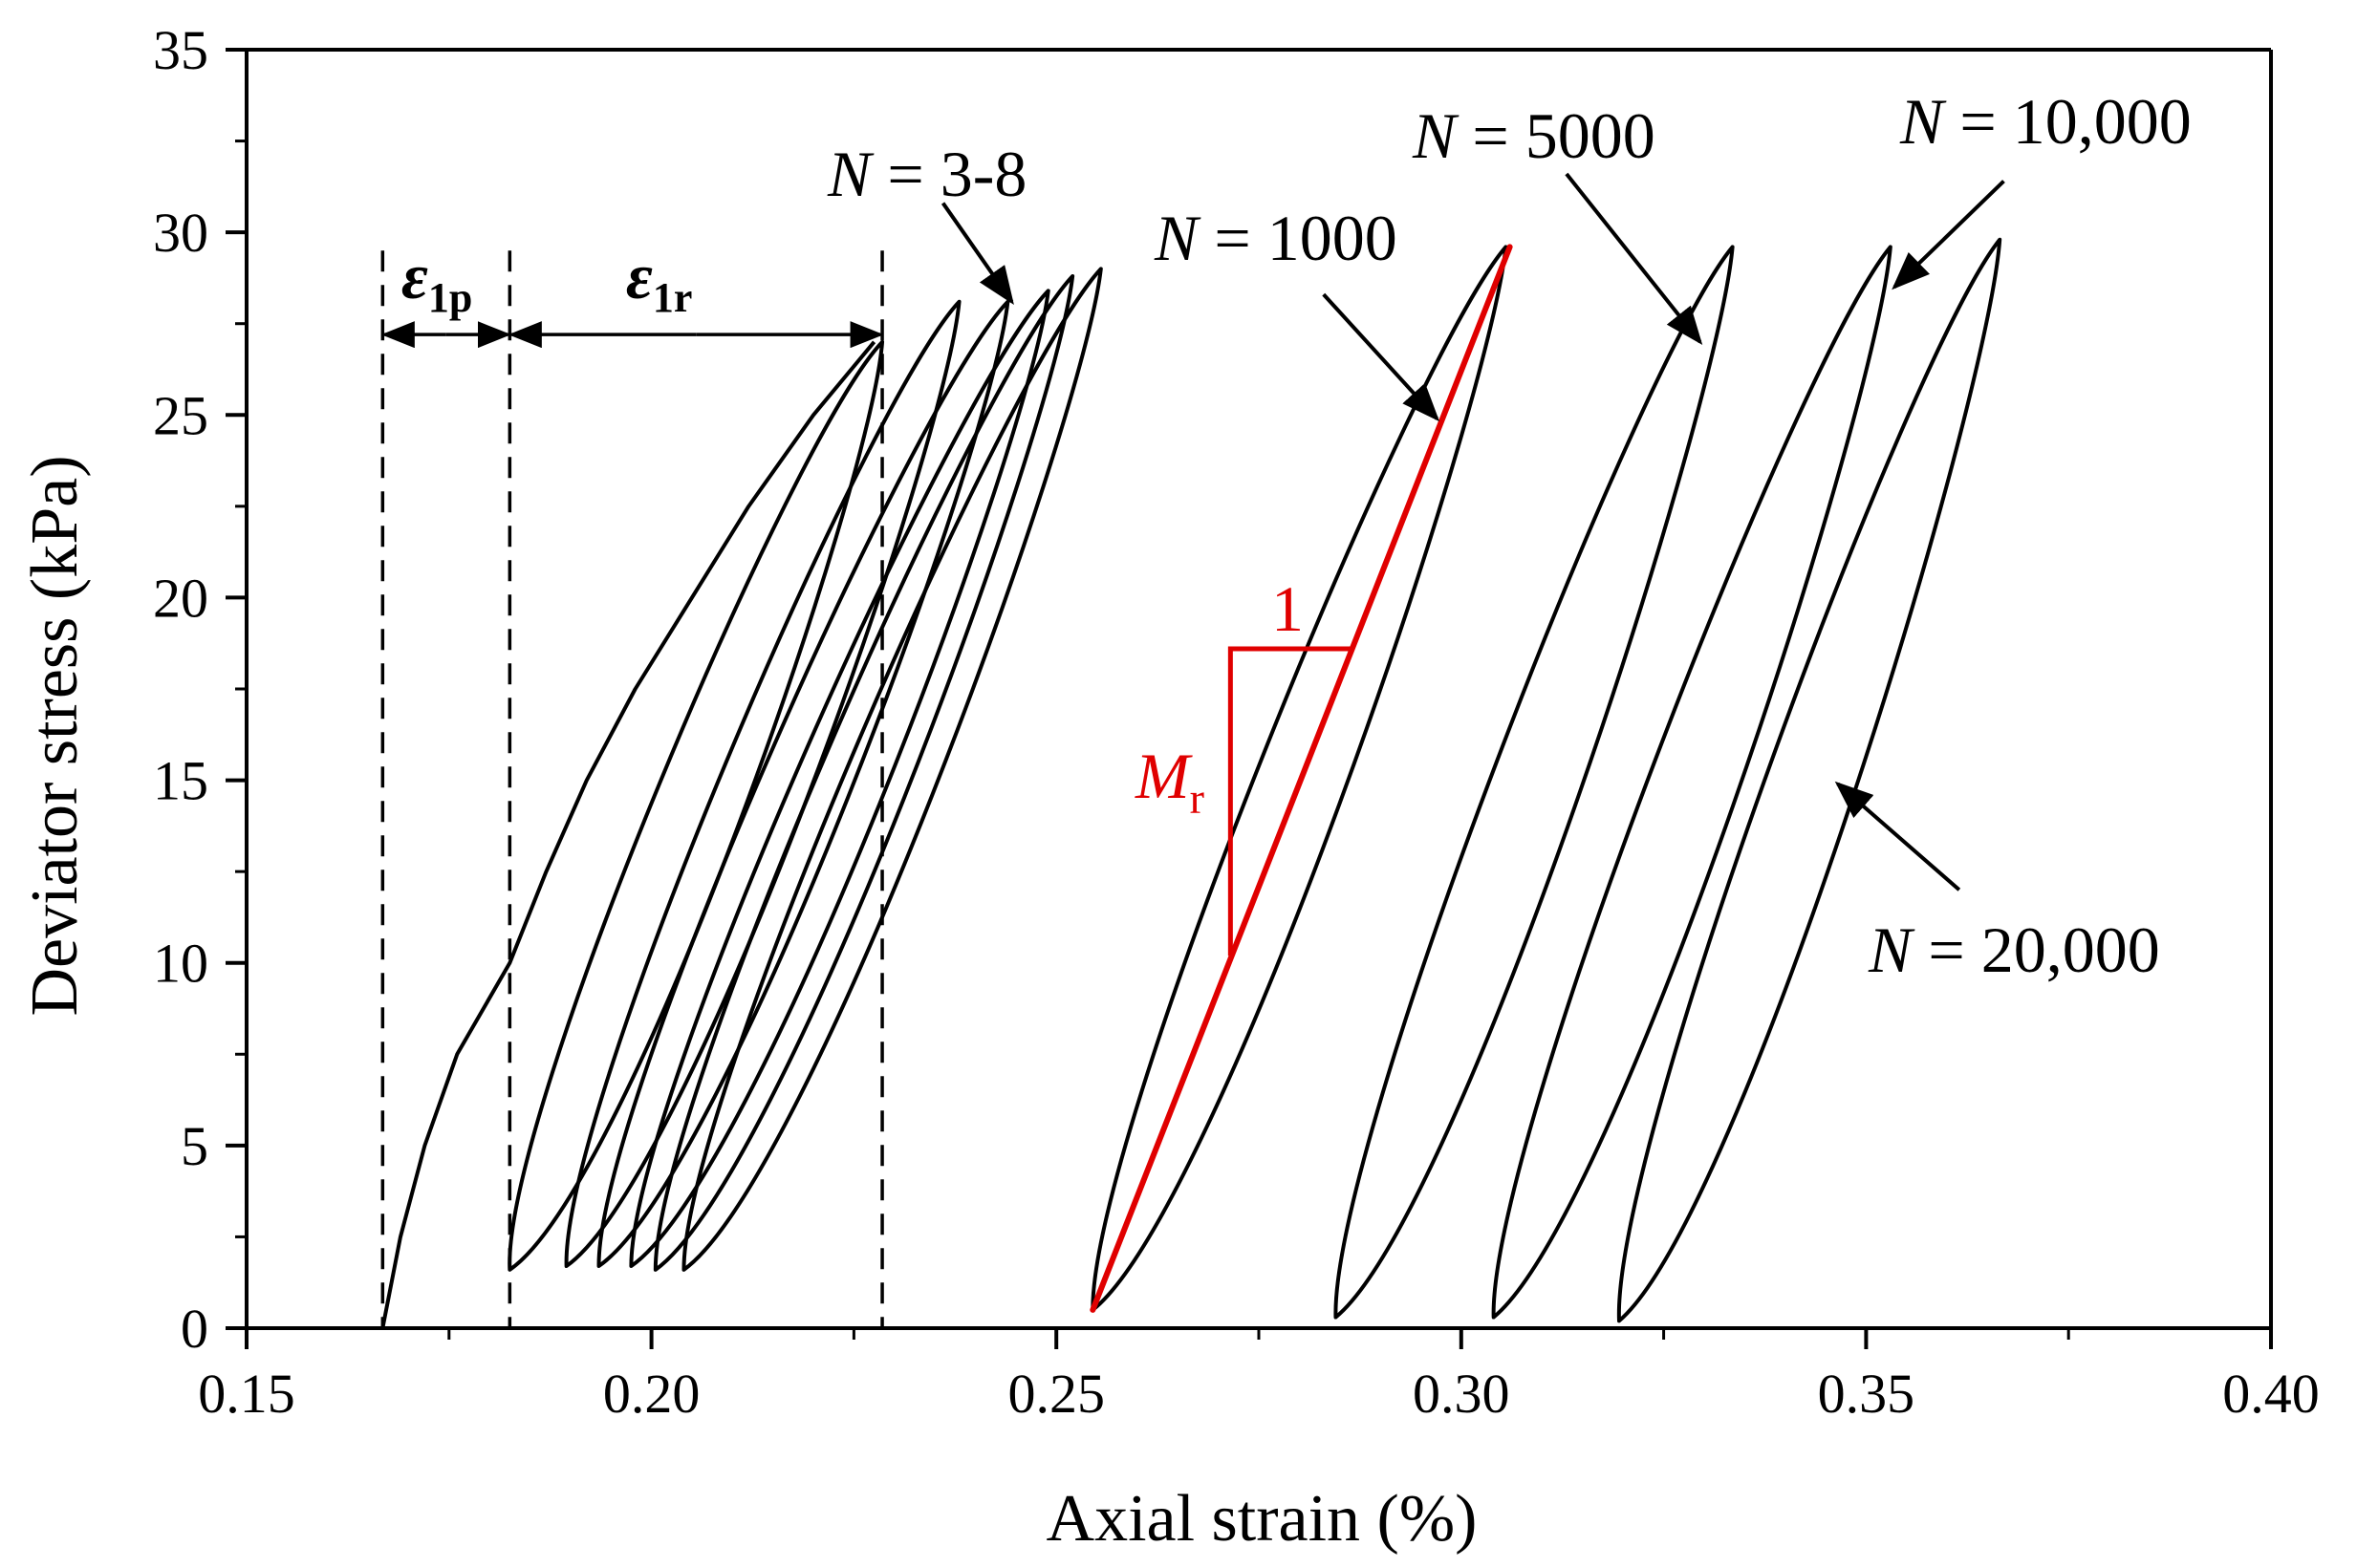  I want to click on annotation-arrow-n5000, so click(1634, 259).